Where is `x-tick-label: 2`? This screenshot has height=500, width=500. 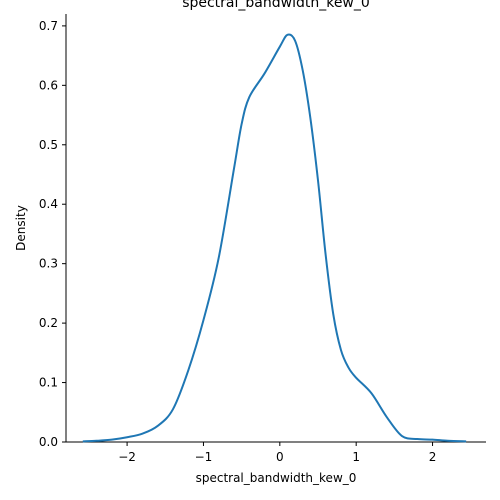
x-tick-label: 2 is located at coordinates (433, 457).